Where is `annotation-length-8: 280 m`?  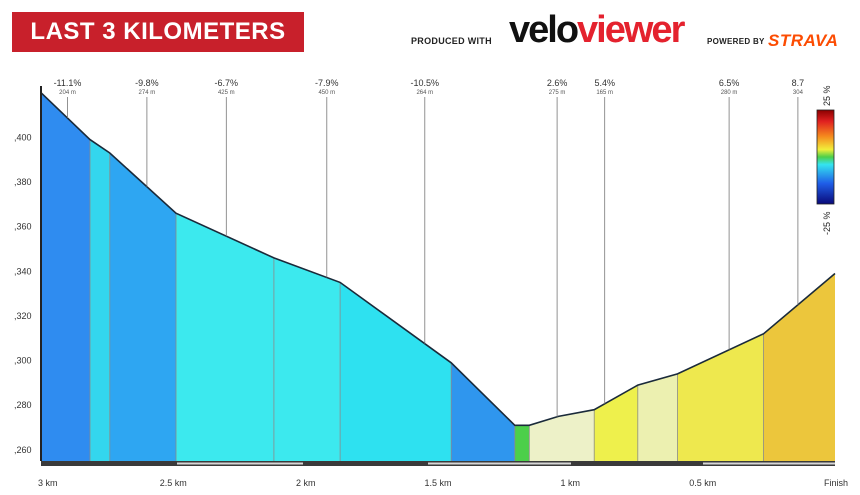
annotation-length-8: 280 m is located at coordinates (729, 93).